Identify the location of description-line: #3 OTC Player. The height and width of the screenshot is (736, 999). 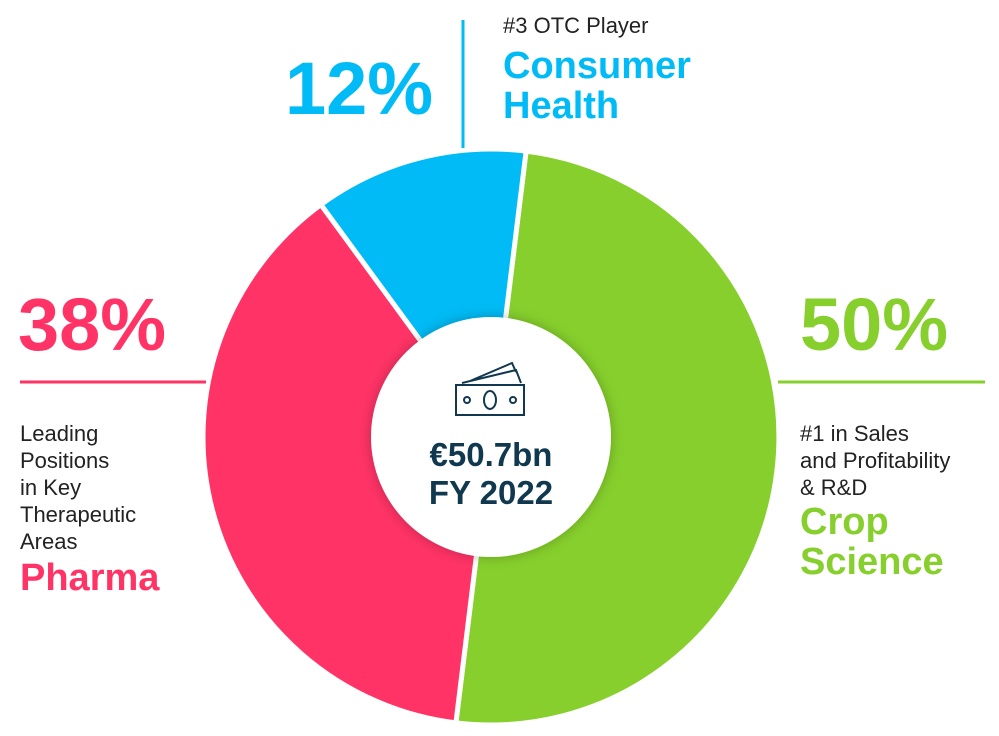
(576, 25).